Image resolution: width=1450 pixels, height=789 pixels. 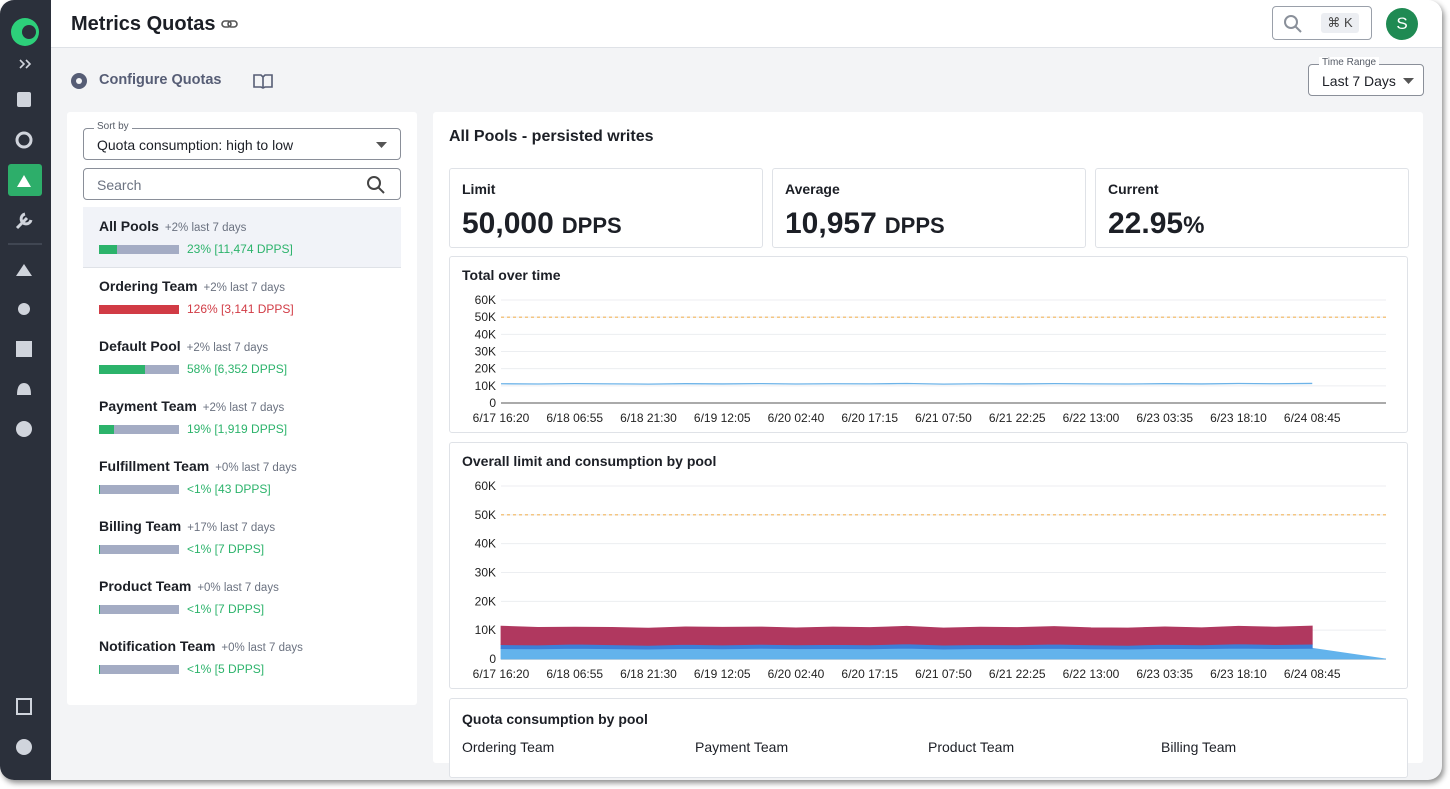 What do you see at coordinates (906, 383) in the screenshot?
I see `data-line` at bounding box center [906, 383].